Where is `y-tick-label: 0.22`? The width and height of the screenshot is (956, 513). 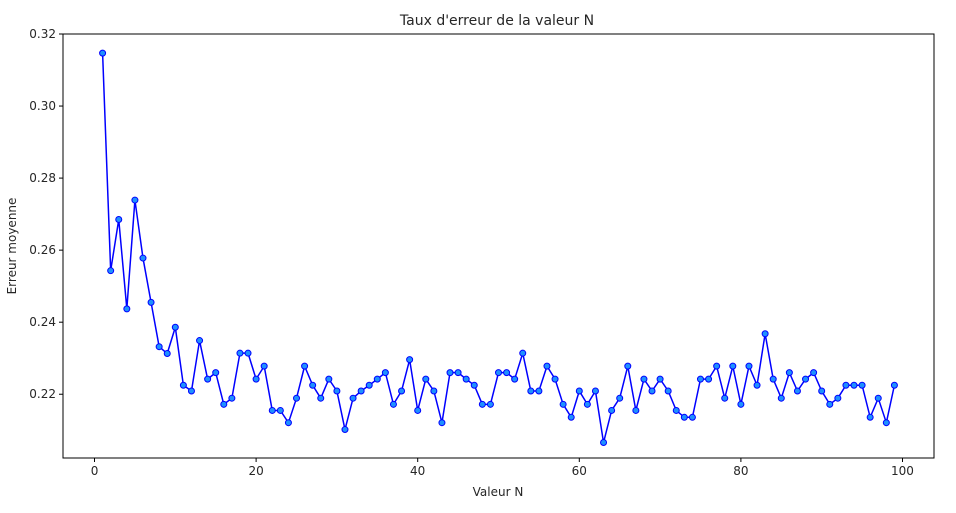 y-tick-label: 0.22 is located at coordinates (42, 394).